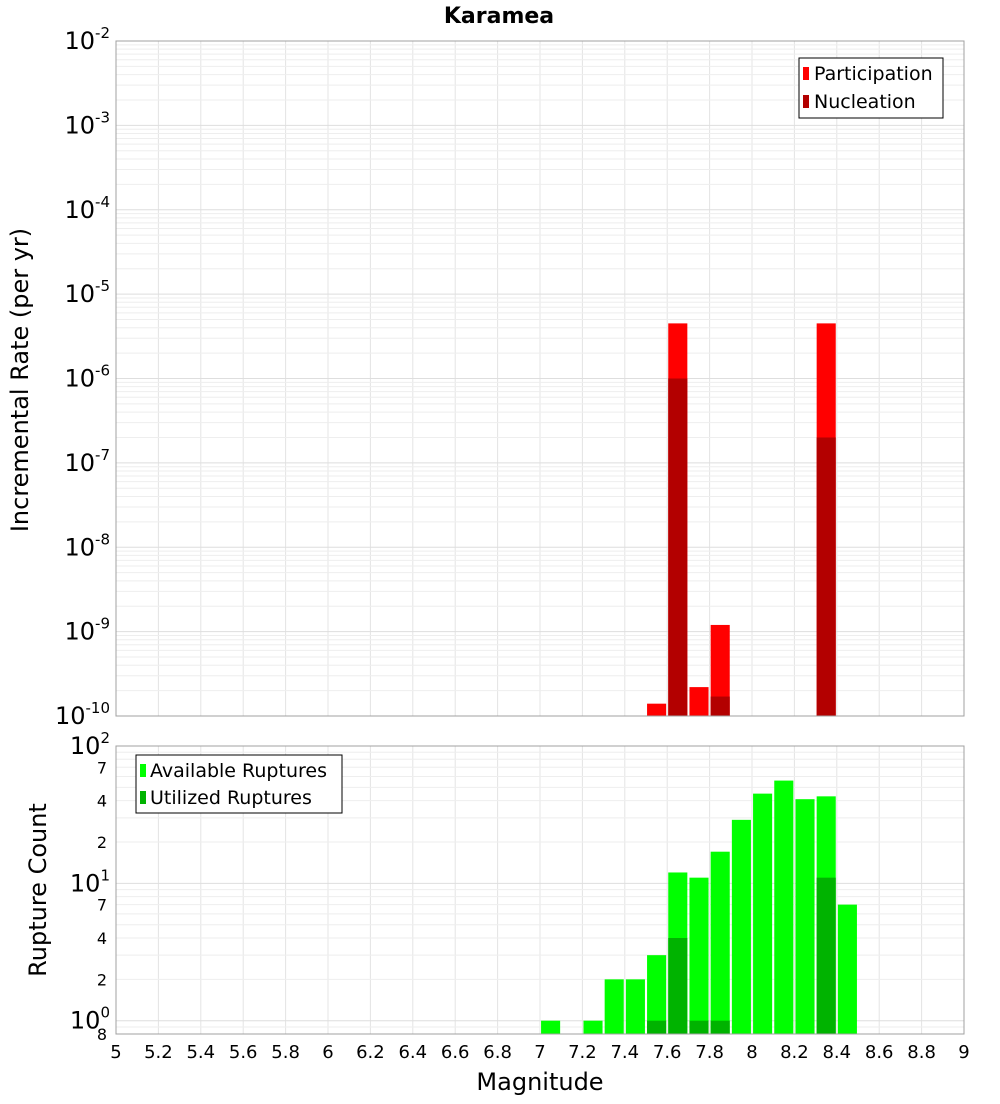 The width and height of the screenshot is (1000, 1104). I want to click on x-tick-label: 8.2, so click(794, 1052).